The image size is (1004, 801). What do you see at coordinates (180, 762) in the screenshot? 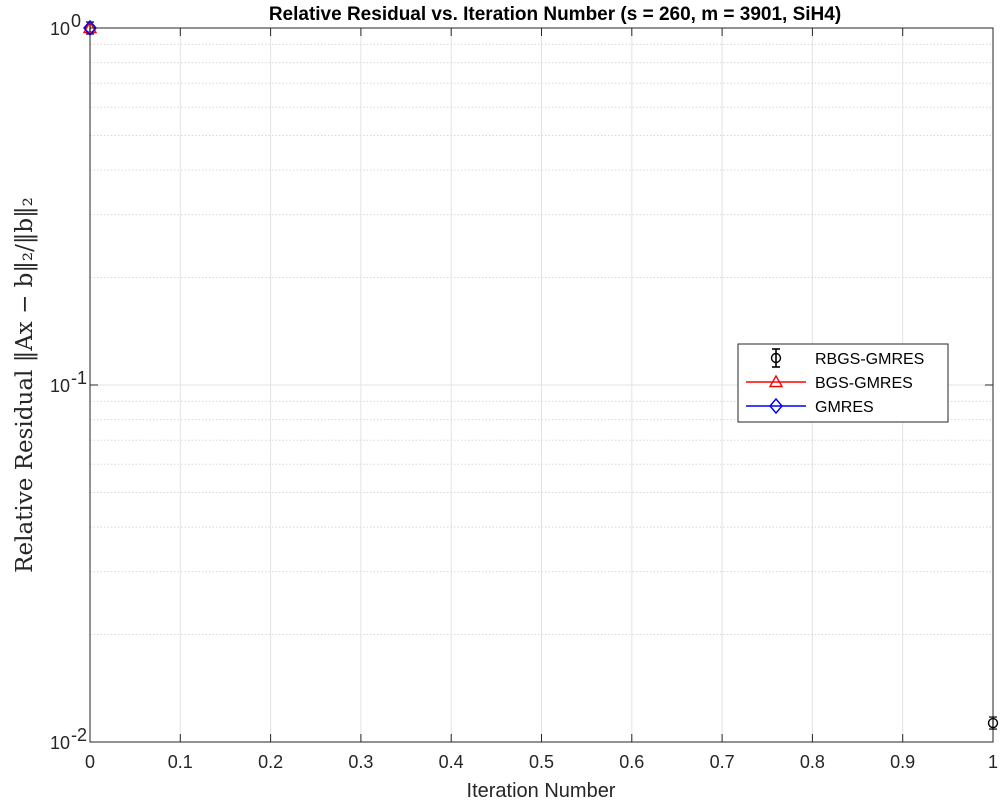
I see `x-tick-label: 0.1` at bounding box center [180, 762].